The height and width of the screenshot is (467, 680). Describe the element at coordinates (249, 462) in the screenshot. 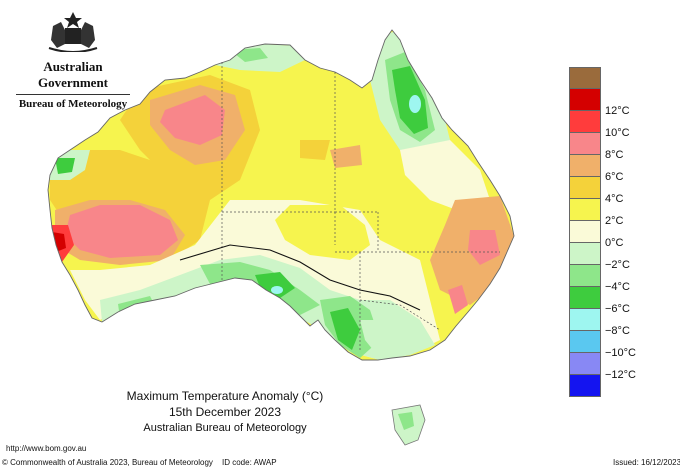

I see `footer-id-code: ID code: AWAP` at that location.